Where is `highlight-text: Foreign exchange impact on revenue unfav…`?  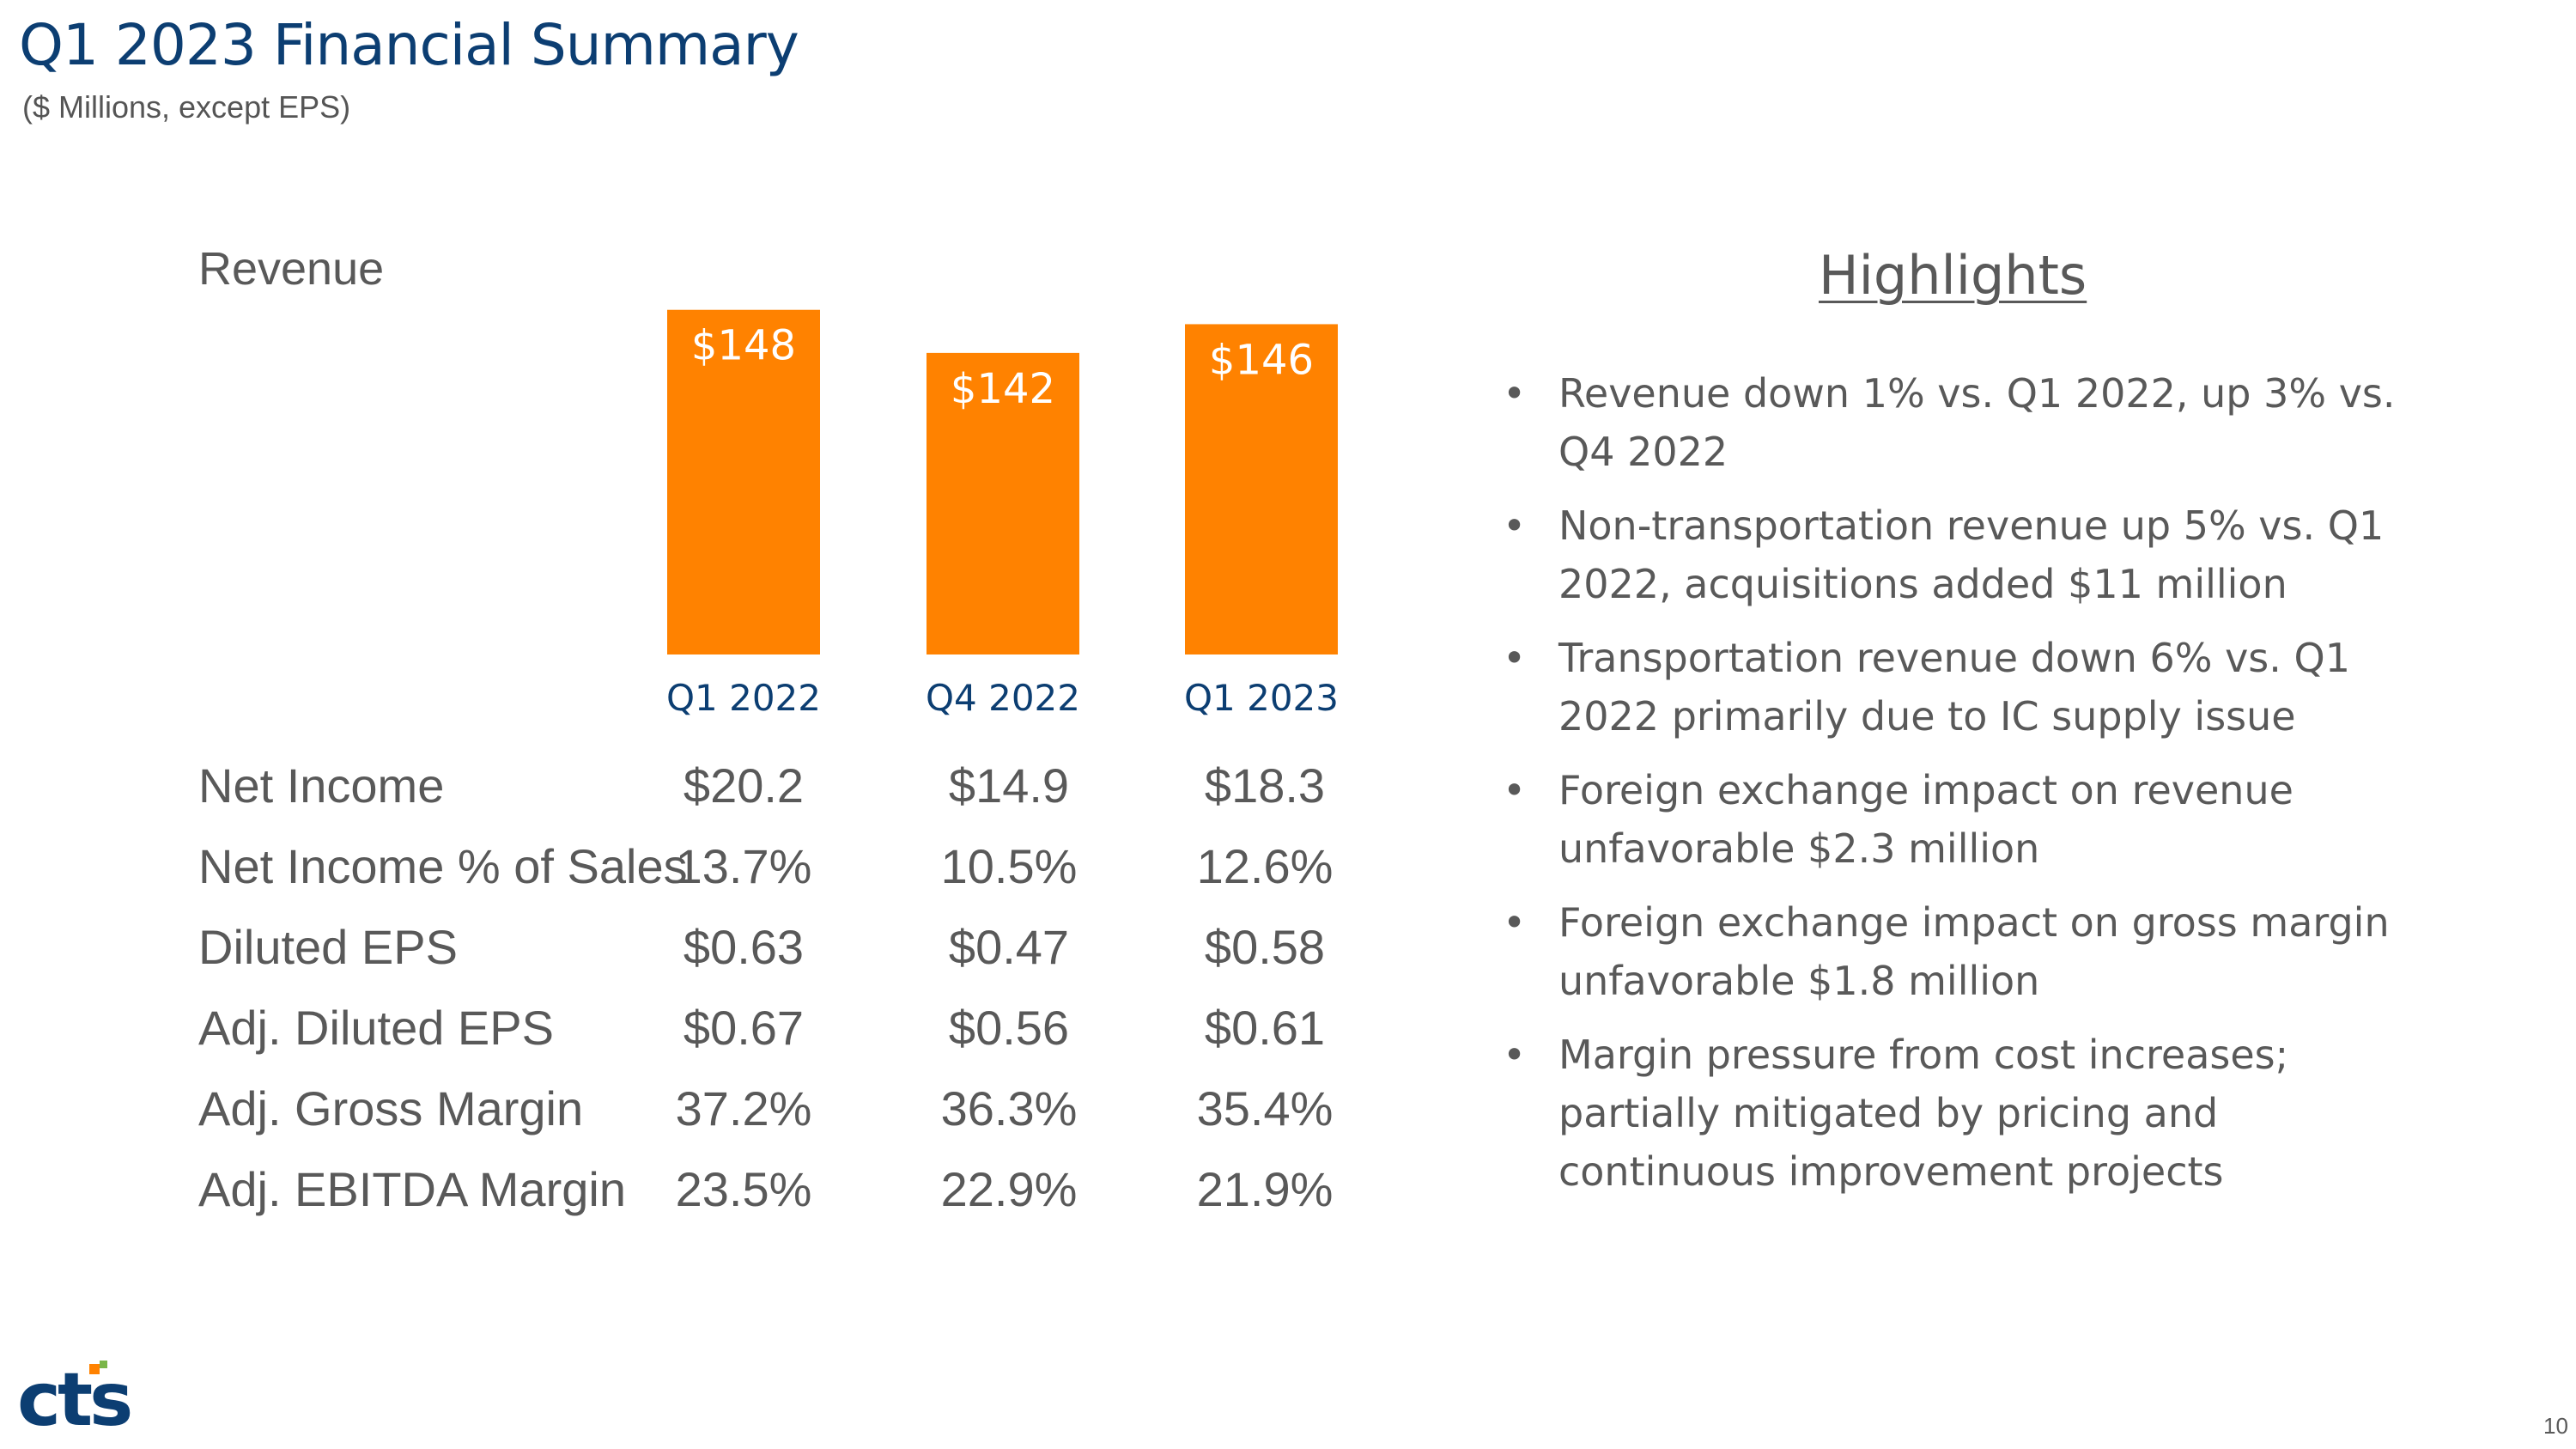
highlight-text: Foreign exchange impact on revenue unfav… is located at coordinates (1925, 819).